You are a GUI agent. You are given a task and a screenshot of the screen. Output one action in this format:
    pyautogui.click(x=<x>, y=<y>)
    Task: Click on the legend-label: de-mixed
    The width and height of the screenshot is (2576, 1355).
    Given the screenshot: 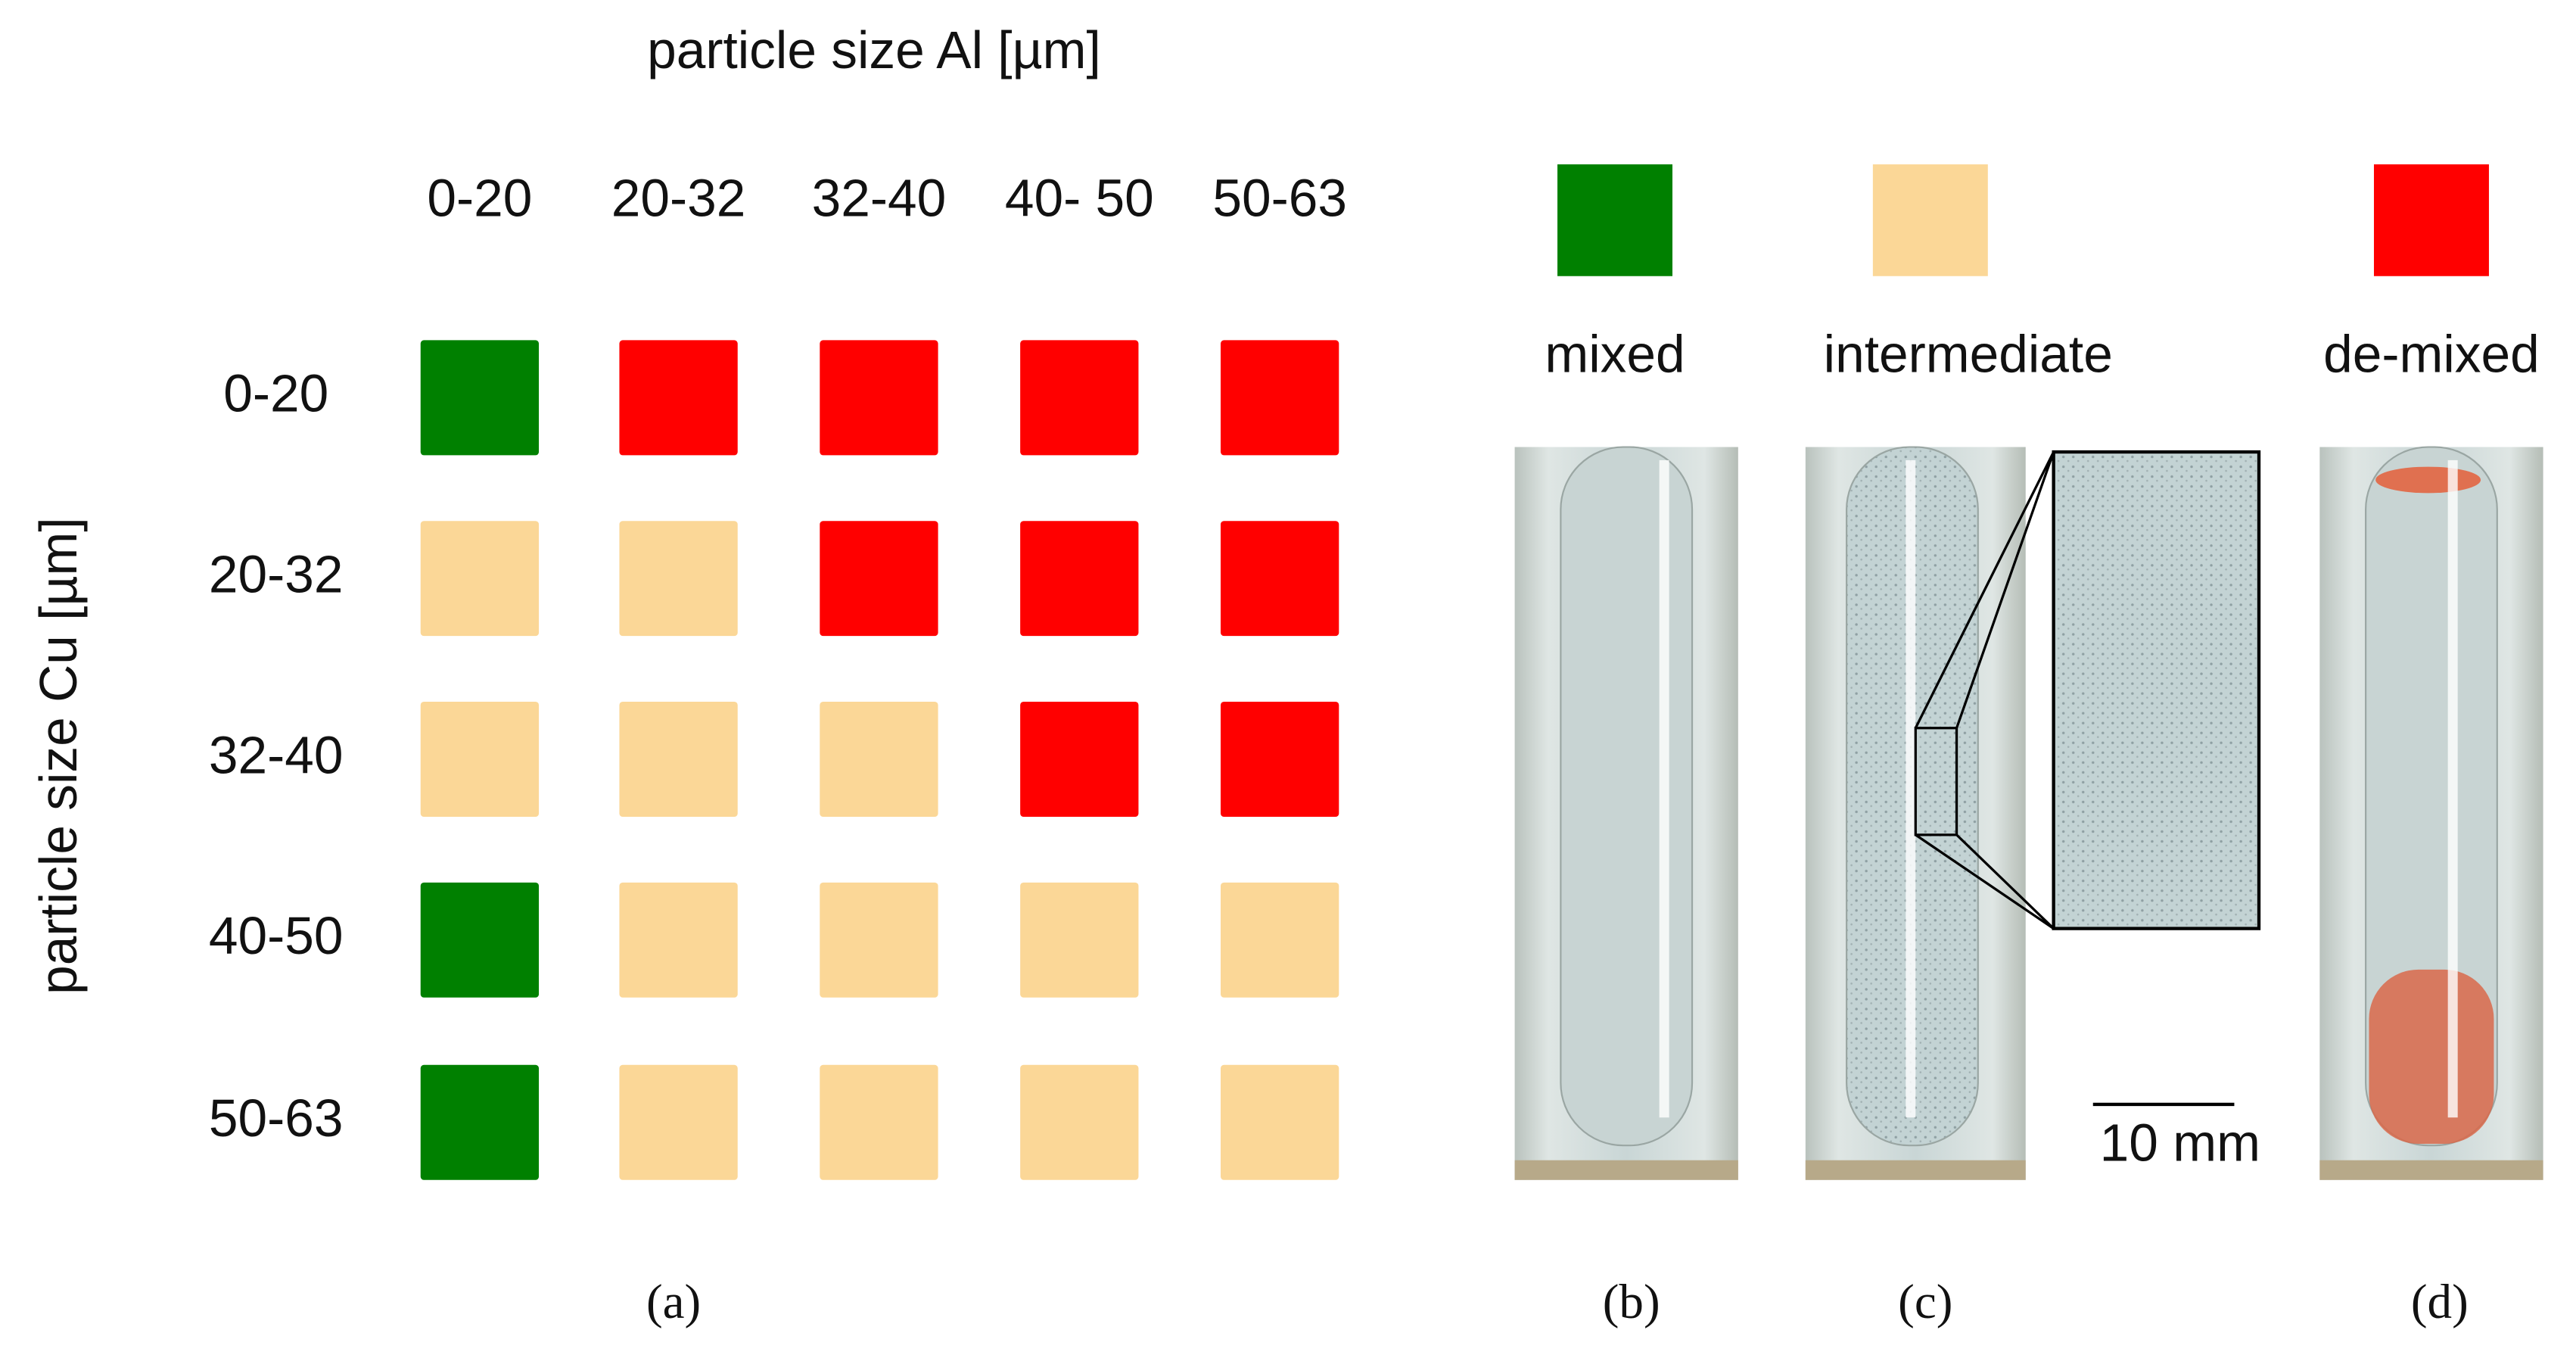 What is the action you would take?
    pyautogui.click(x=2432, y=354)
    